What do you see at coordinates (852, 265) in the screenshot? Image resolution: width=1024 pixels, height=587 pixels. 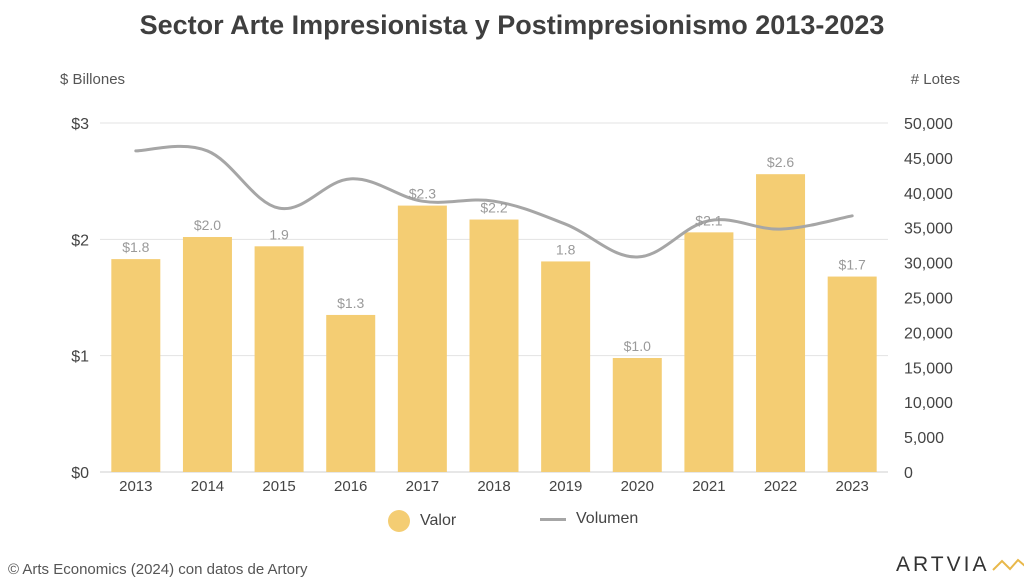 I see `data-label: $1.7` at bounding box center [852, 265].